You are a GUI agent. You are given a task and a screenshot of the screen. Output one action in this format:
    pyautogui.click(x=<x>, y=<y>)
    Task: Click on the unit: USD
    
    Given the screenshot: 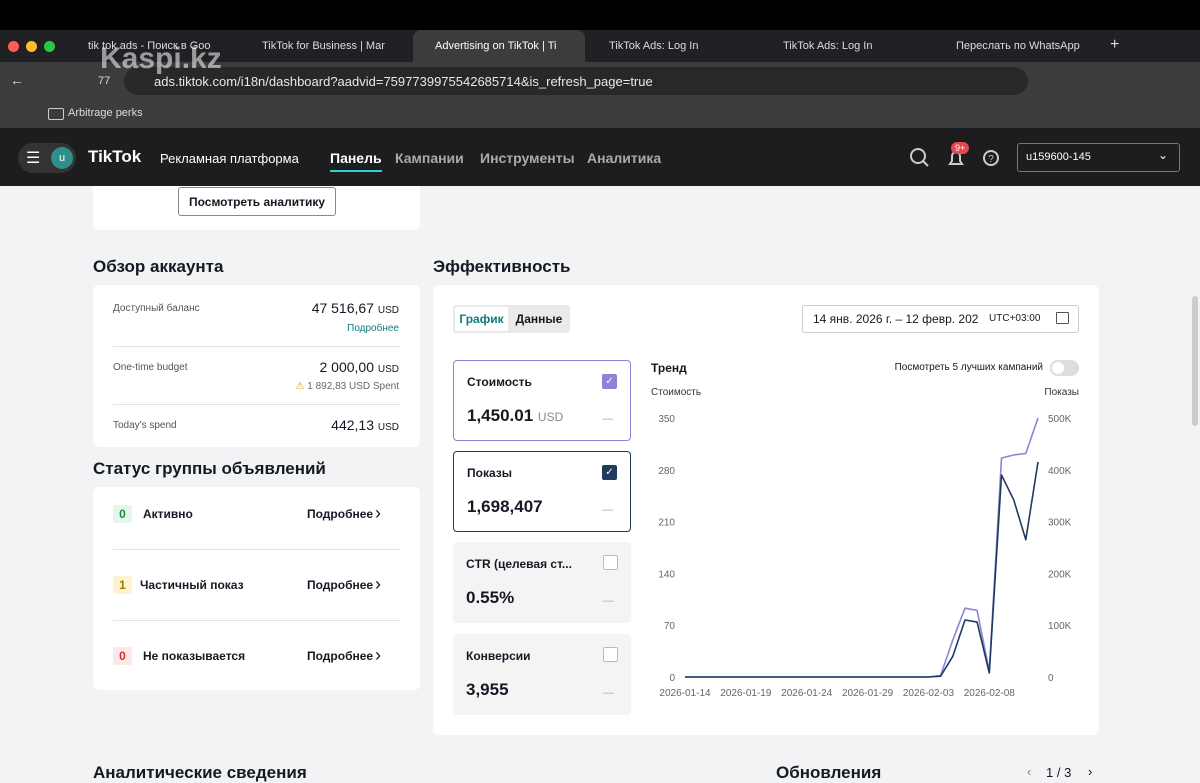 What is the action you would take?
    pyautogui.click(x=550, y=417)
    